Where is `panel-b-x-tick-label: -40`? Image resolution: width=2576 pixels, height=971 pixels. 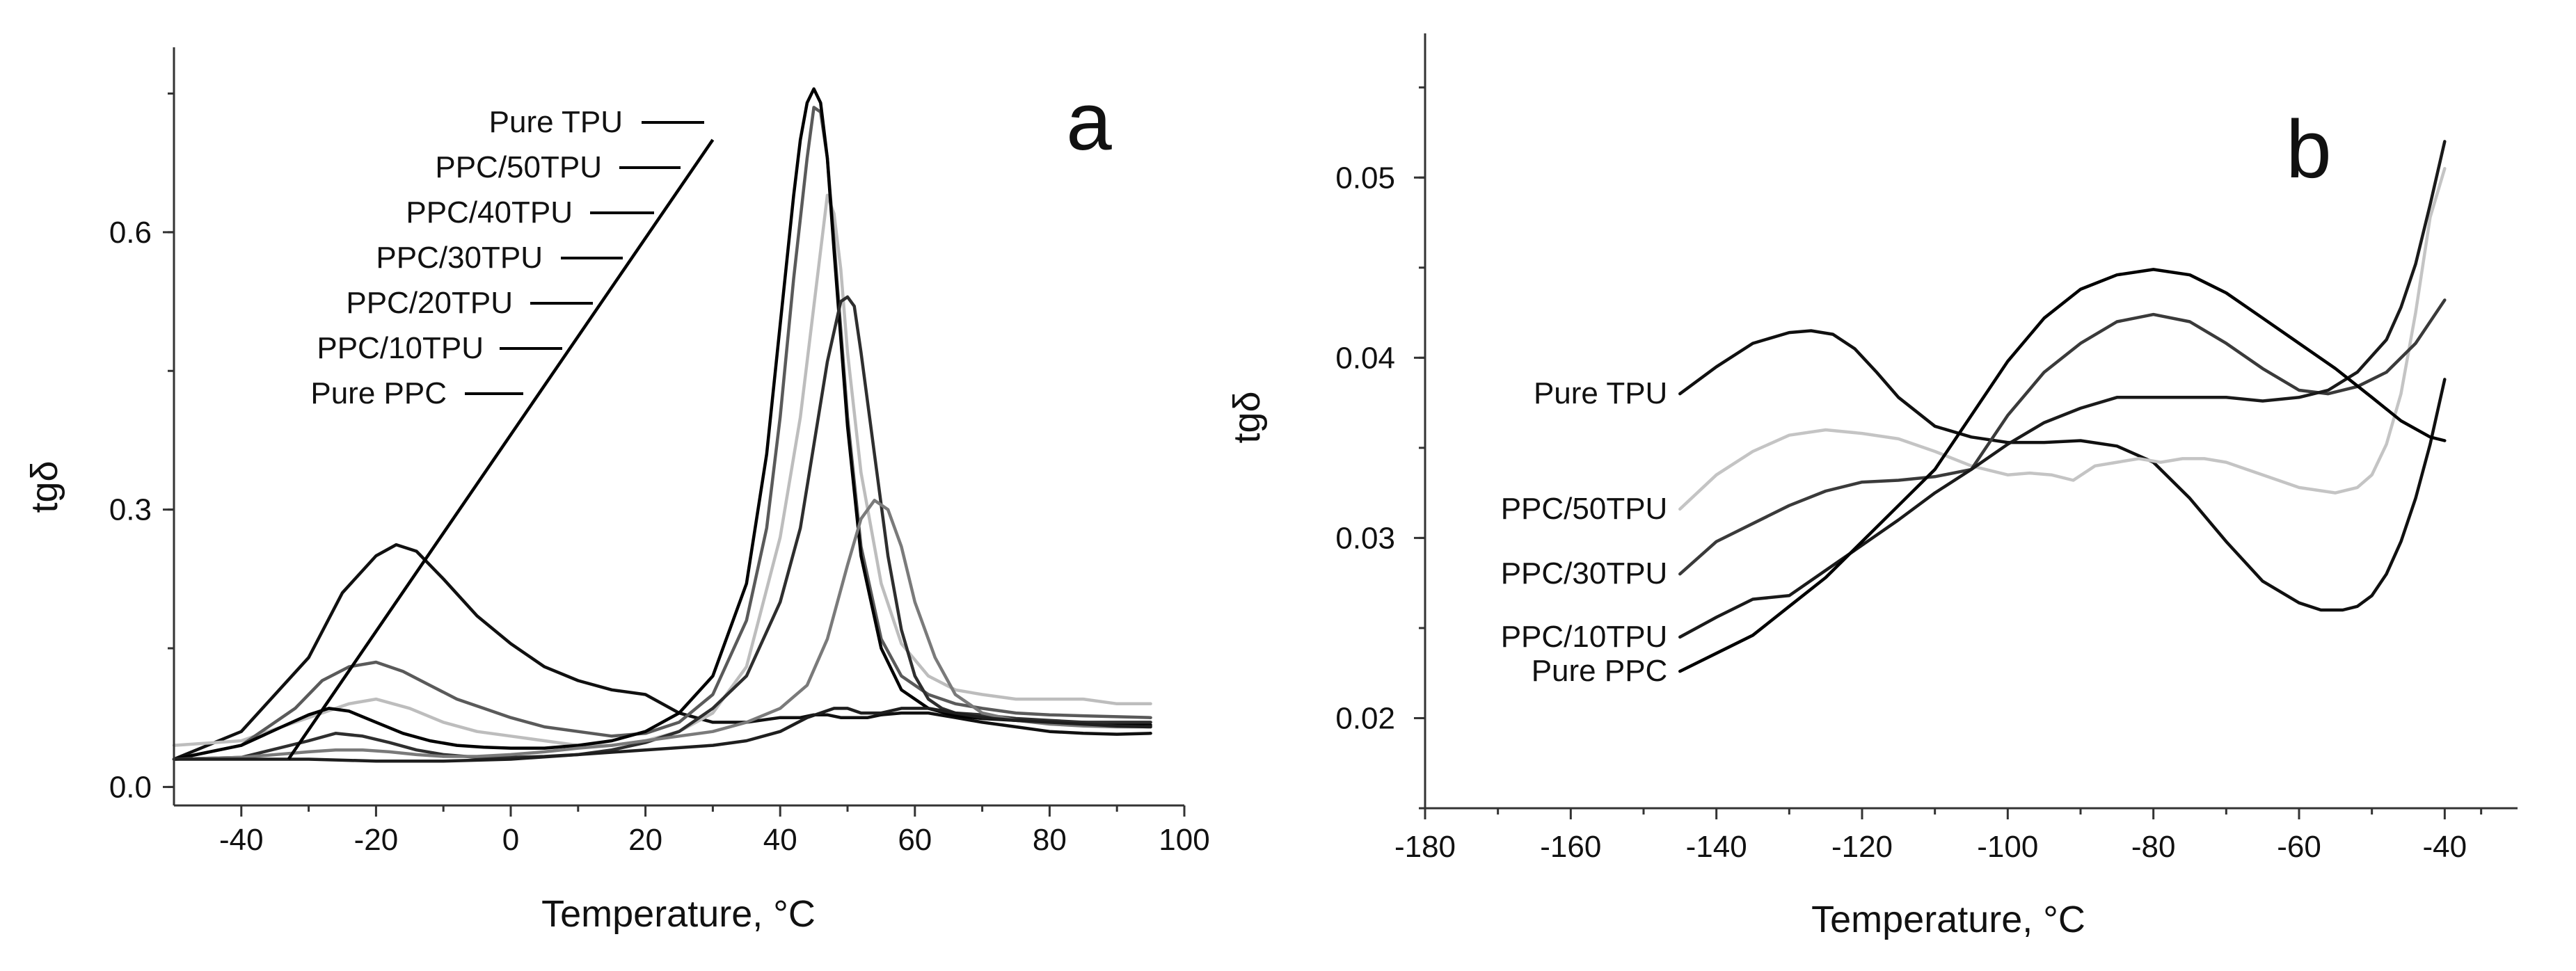 panel-b-x-tick-label: -40 is located at coordinates (2445, 847).